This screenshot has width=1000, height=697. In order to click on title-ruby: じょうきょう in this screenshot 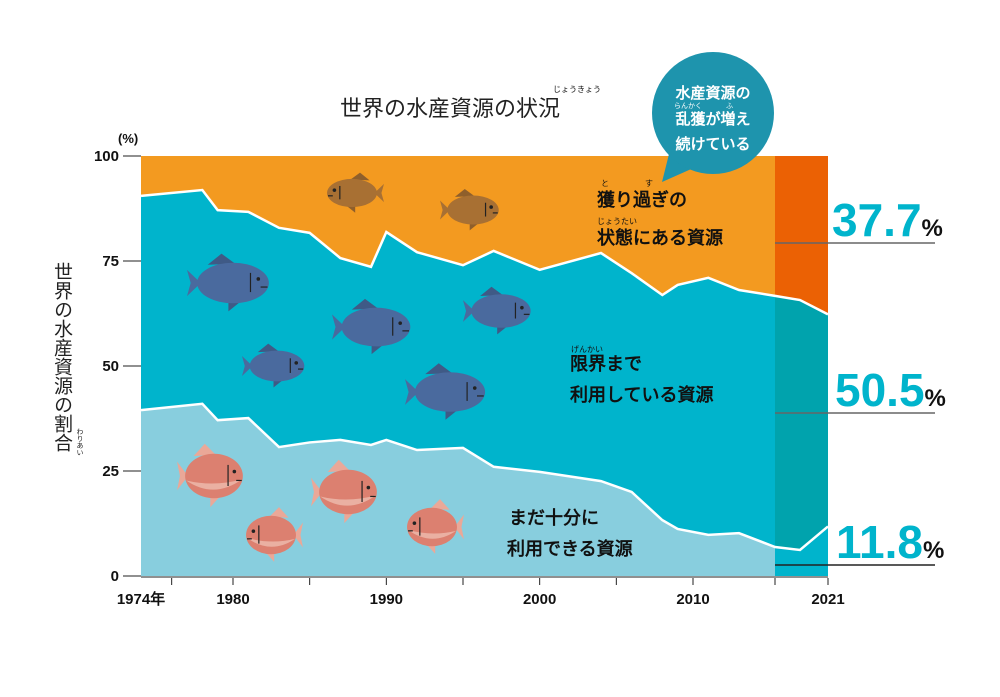, I will do `click(577, 89)`.